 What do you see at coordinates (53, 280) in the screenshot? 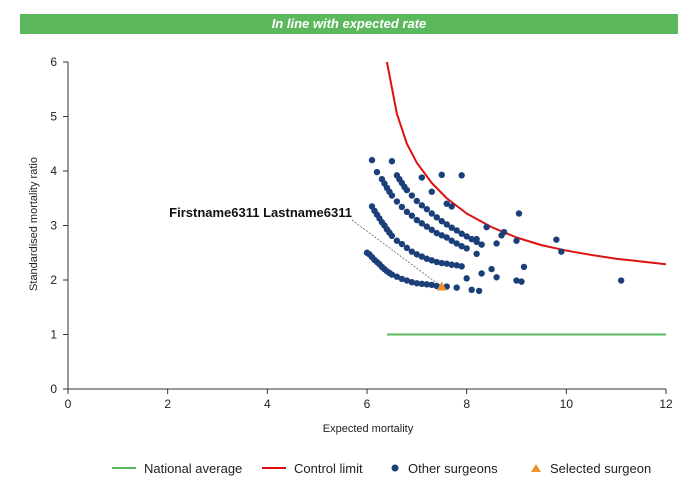
I see `y-tick-label: 2` at bounding box center [53, 280].